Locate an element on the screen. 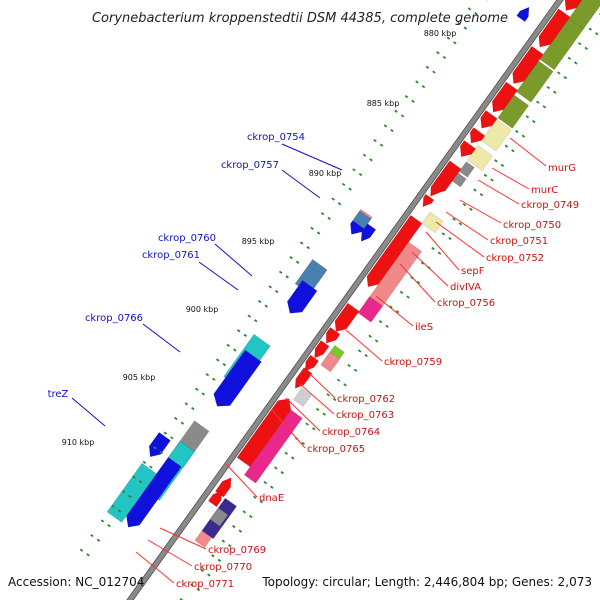 This screenshot has width=600, height=600. kbp-tick-label: 900 kbp is located at coordinates (202, 309).